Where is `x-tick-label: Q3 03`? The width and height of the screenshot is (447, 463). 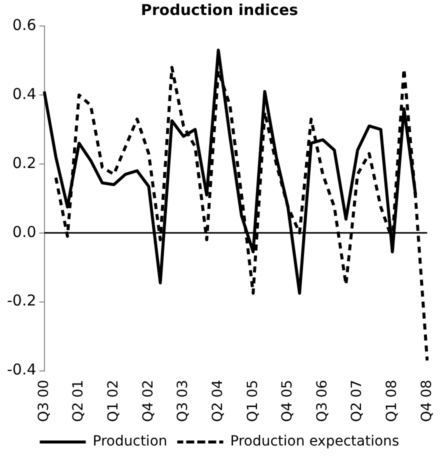
x-tick-label: Q3 03 is located at coordinates (183, 401).